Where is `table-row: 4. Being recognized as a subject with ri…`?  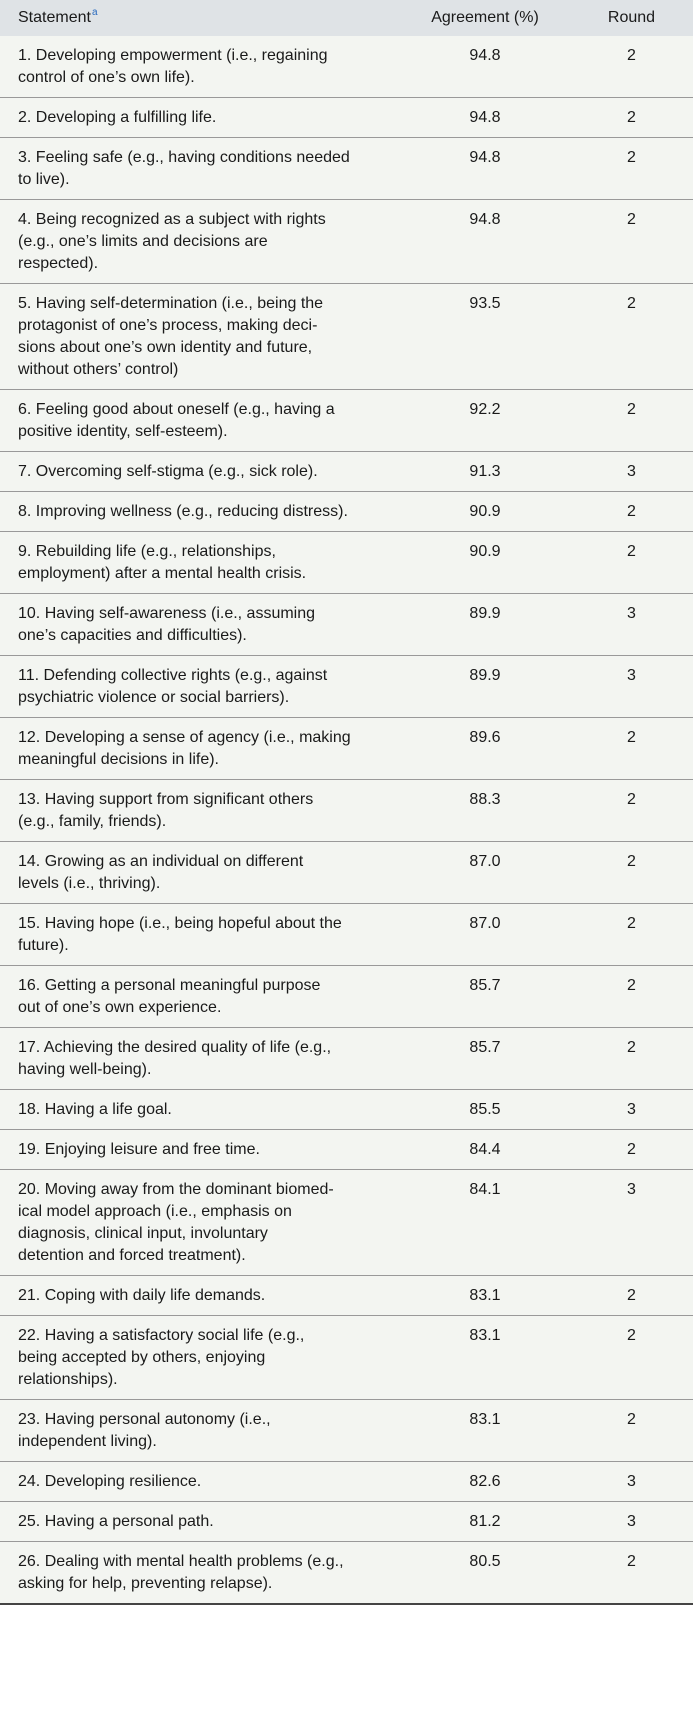 table-row: 4. Being recognized as a subject with ri… is located at coordinates (346, 241).